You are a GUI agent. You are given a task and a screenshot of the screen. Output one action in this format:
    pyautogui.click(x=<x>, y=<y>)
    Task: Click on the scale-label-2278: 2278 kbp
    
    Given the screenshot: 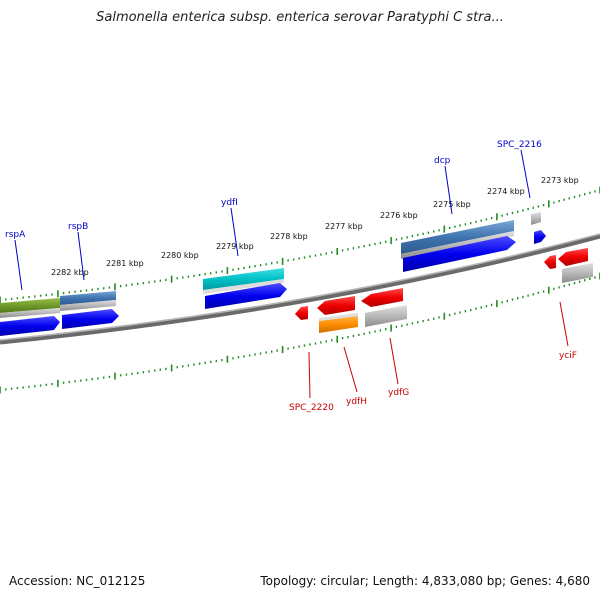 What is the action you would take?
    pyautogui.click(x=289, y=236)
    